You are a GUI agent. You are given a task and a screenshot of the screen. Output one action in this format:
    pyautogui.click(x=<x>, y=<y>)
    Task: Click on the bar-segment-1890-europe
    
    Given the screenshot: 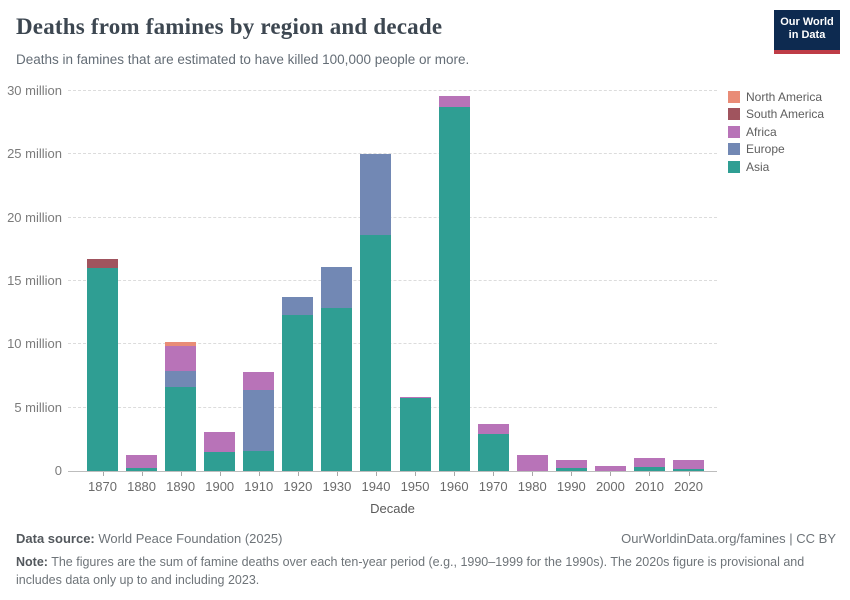 What is the action you would take?
    pyautogui.click(x=181, y=379)
    